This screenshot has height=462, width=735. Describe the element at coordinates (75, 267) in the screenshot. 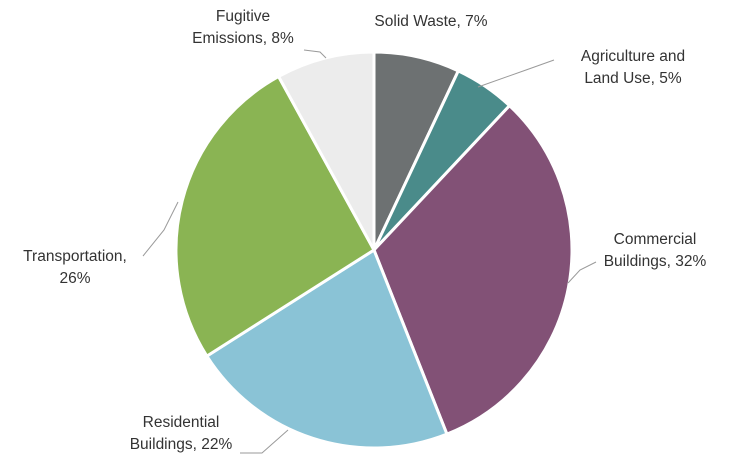

I see `slice-label: Transportation, 26%` at that location.